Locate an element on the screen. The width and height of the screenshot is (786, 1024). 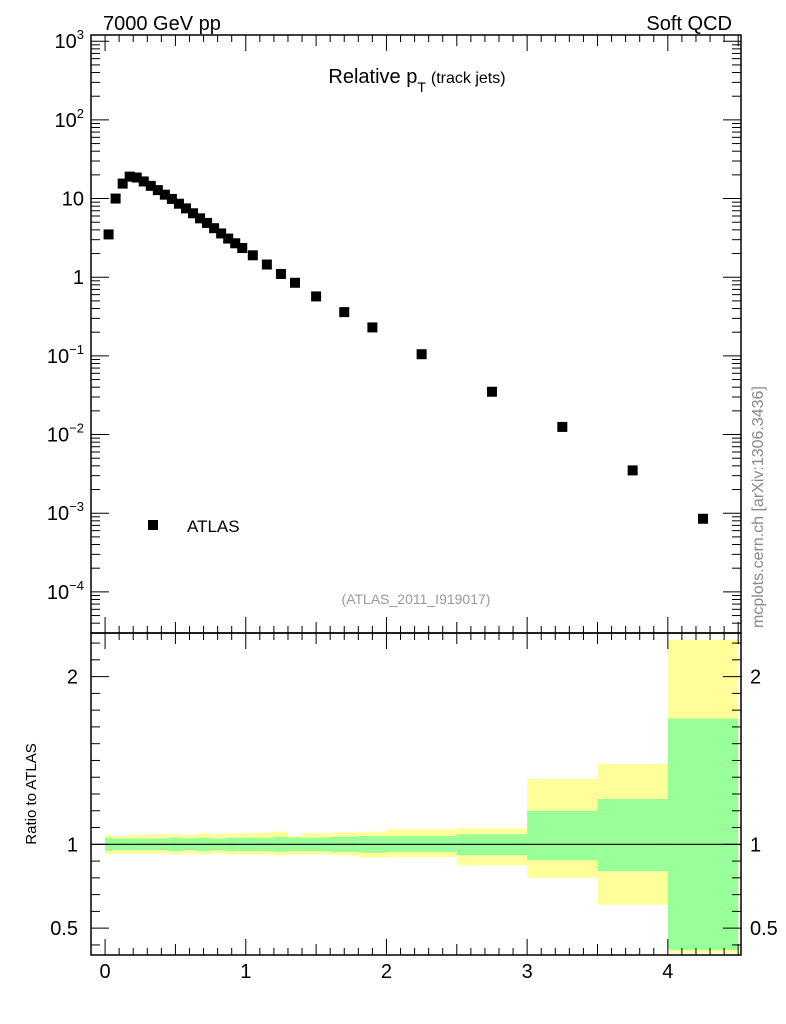
main-y-tick-label: 1 is located at coordinates (78, 278).